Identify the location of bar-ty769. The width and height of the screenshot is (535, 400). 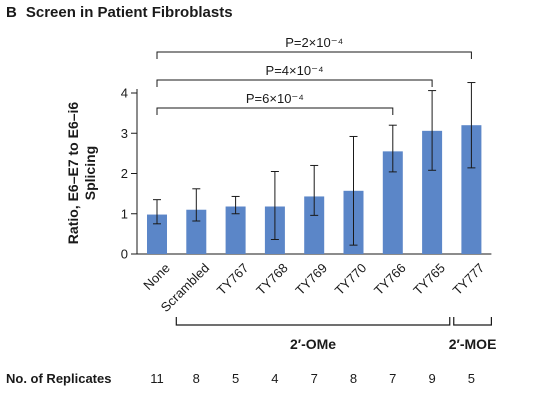
(314, 225).